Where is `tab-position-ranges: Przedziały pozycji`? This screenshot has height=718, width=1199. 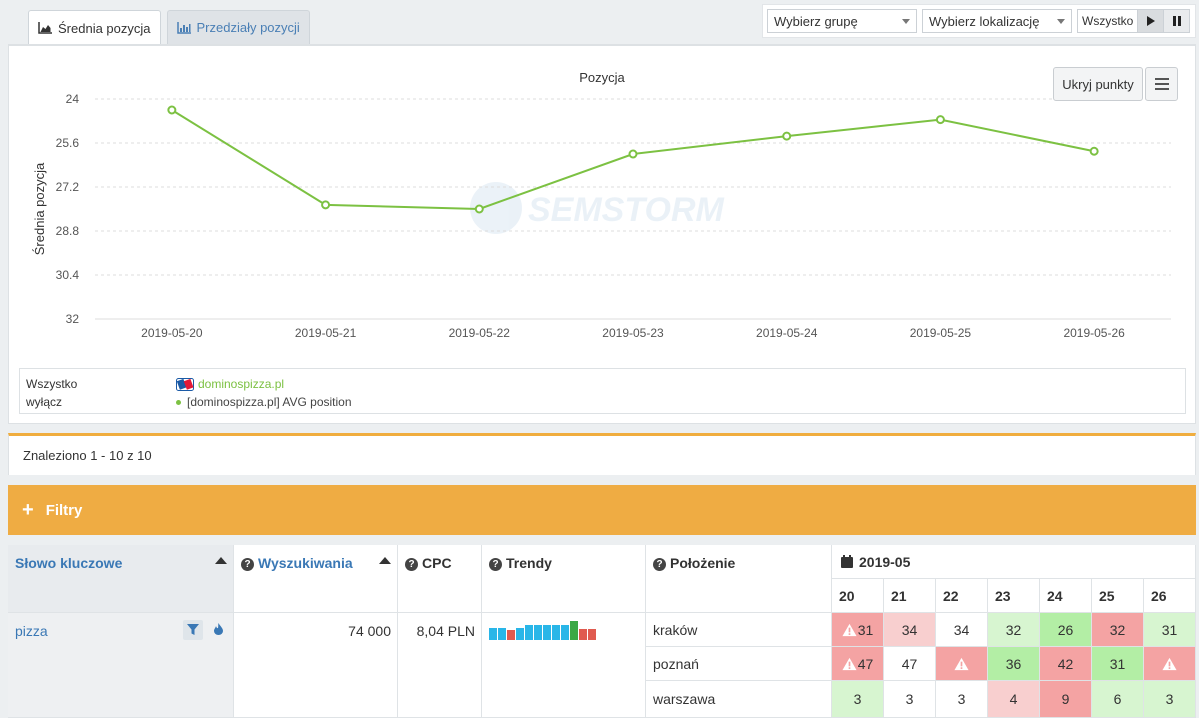
tab-position-ranges: Przedziały pozycji is located at coordinates (238, 27).